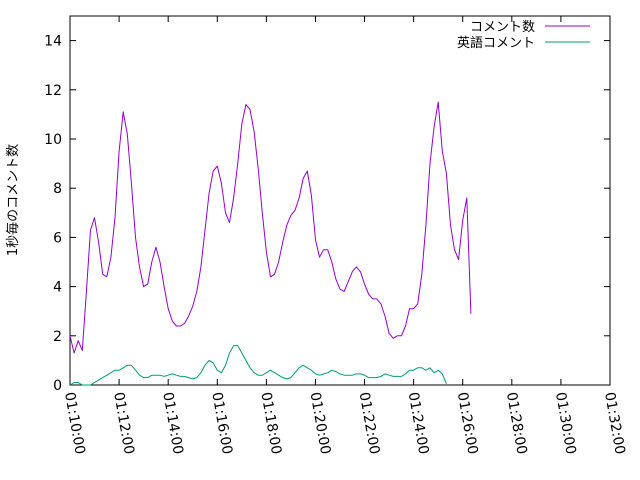 Image resolution: width=640 pixels, height=480 pixels. I want to click on y-tick-label: 12, so click(53, 91).